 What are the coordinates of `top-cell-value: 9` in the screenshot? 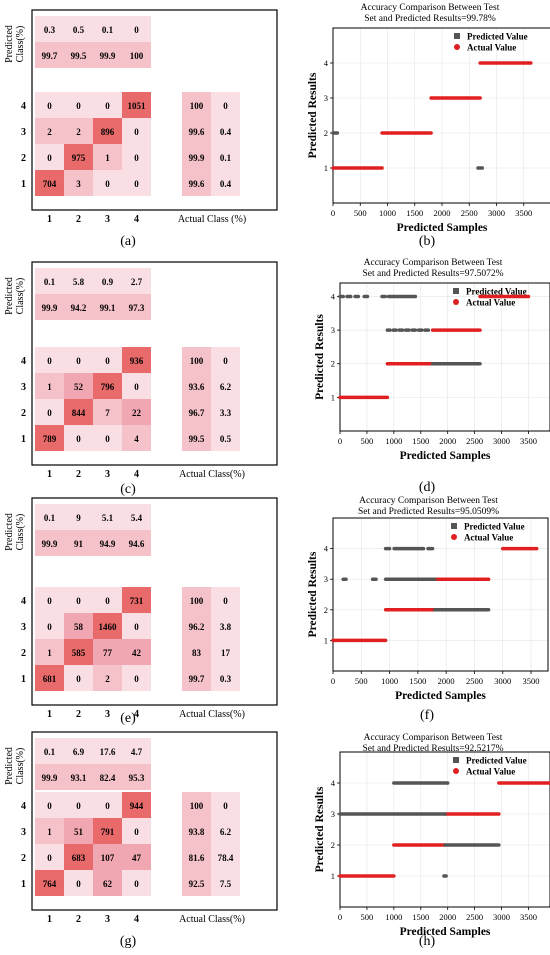 It's located at (78, 518).